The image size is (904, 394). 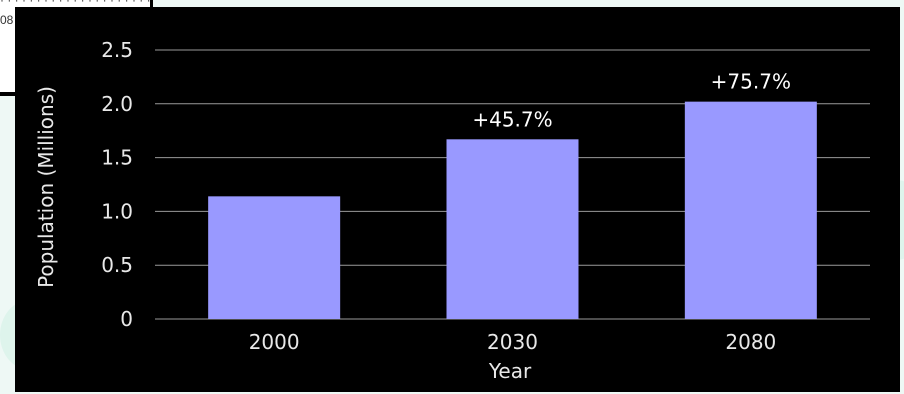 What do you see at coordinates (117, 184) in the screenshot?
I see `y-tick-labels: 0 0.5 1.0 1.5 2.0 2.5` at bounding box center [117, 184].